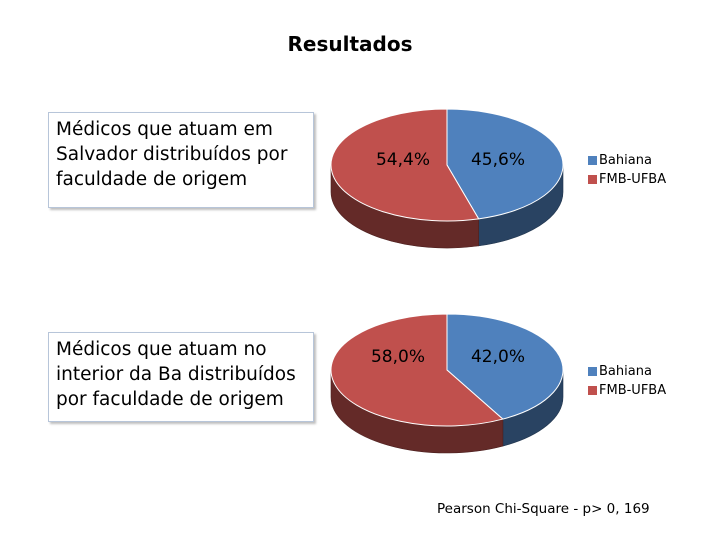  I want to click on legend-interior: Bahiana FMB-UFBA, so click(627, 381).